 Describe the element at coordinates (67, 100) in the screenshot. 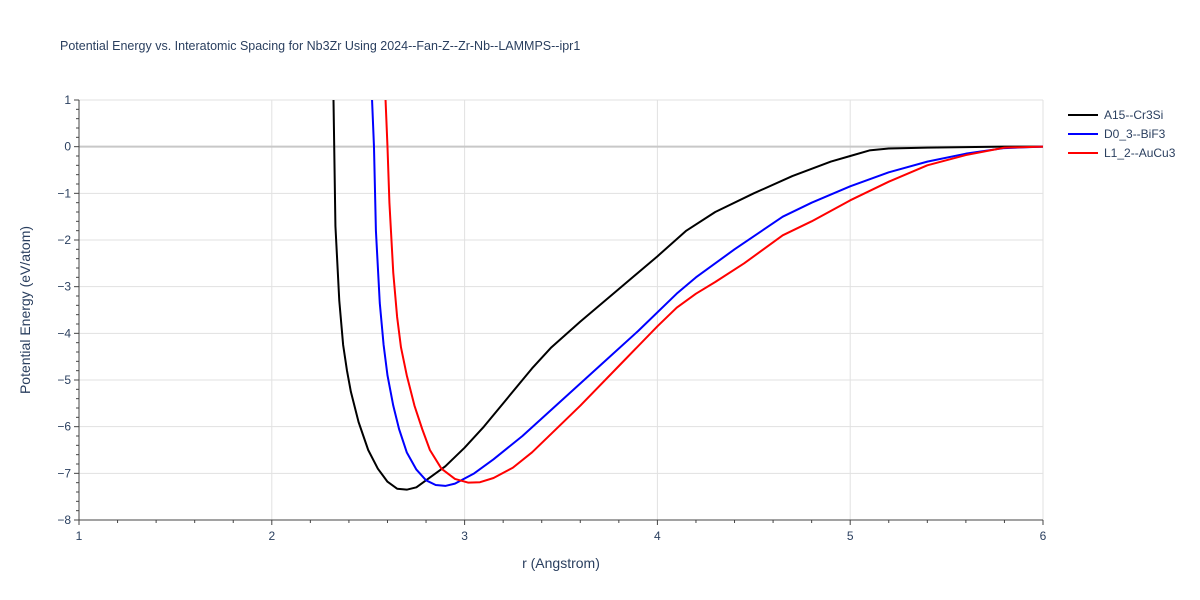

I see `y-tick-label: 1` at that location.